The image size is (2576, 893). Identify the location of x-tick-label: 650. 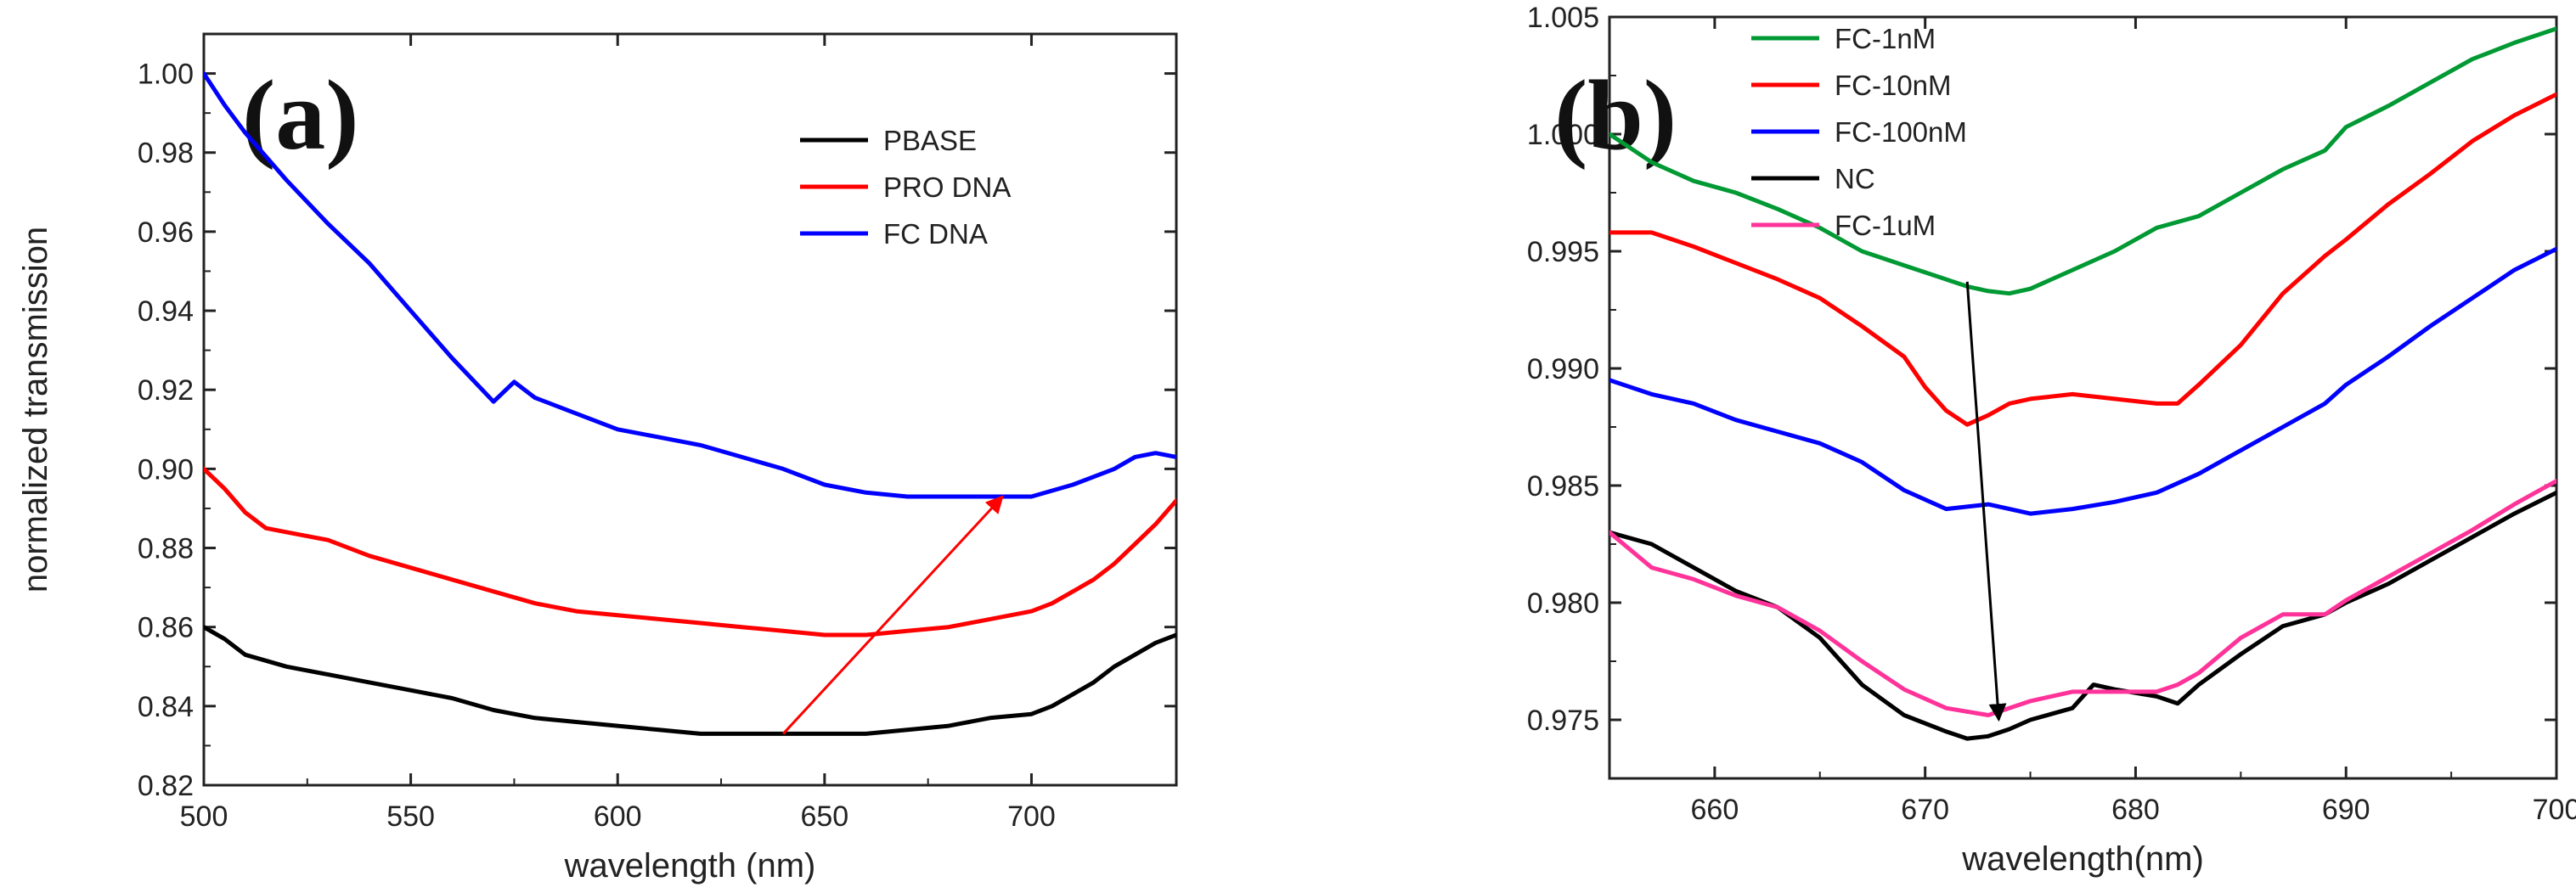
(824, 816).